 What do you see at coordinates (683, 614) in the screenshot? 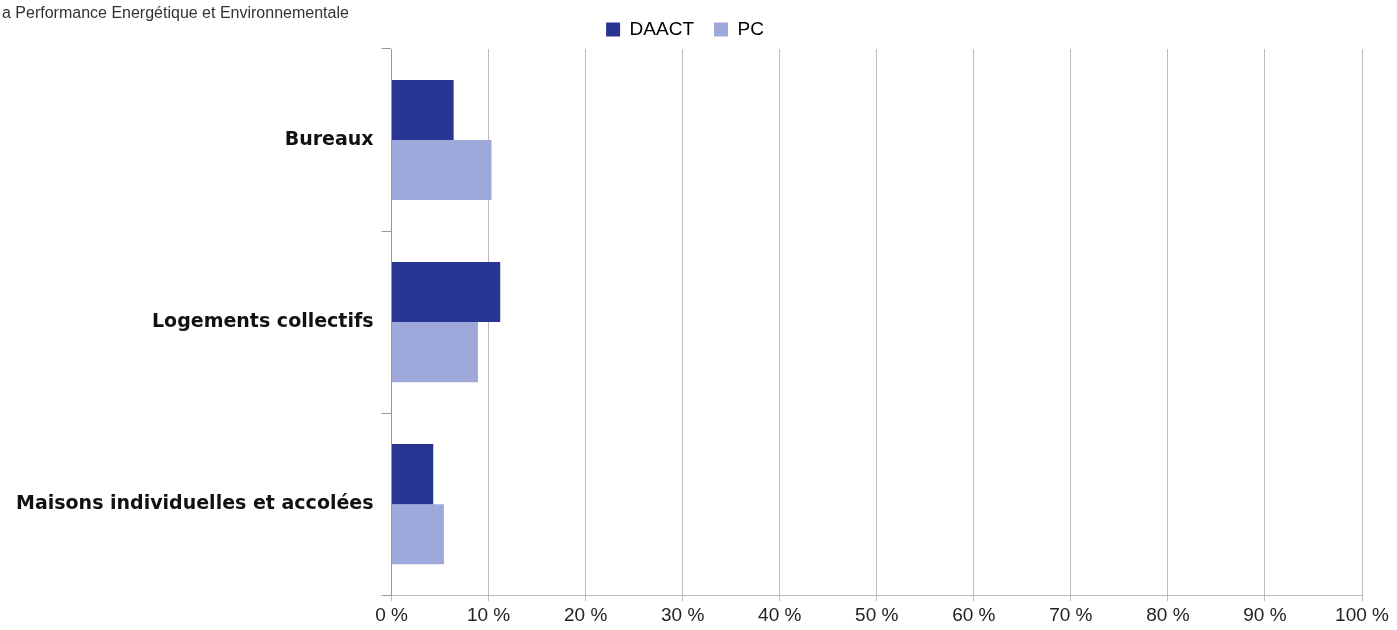
I see `x-tick-label: 30 %` at bounding box center [683, 614].